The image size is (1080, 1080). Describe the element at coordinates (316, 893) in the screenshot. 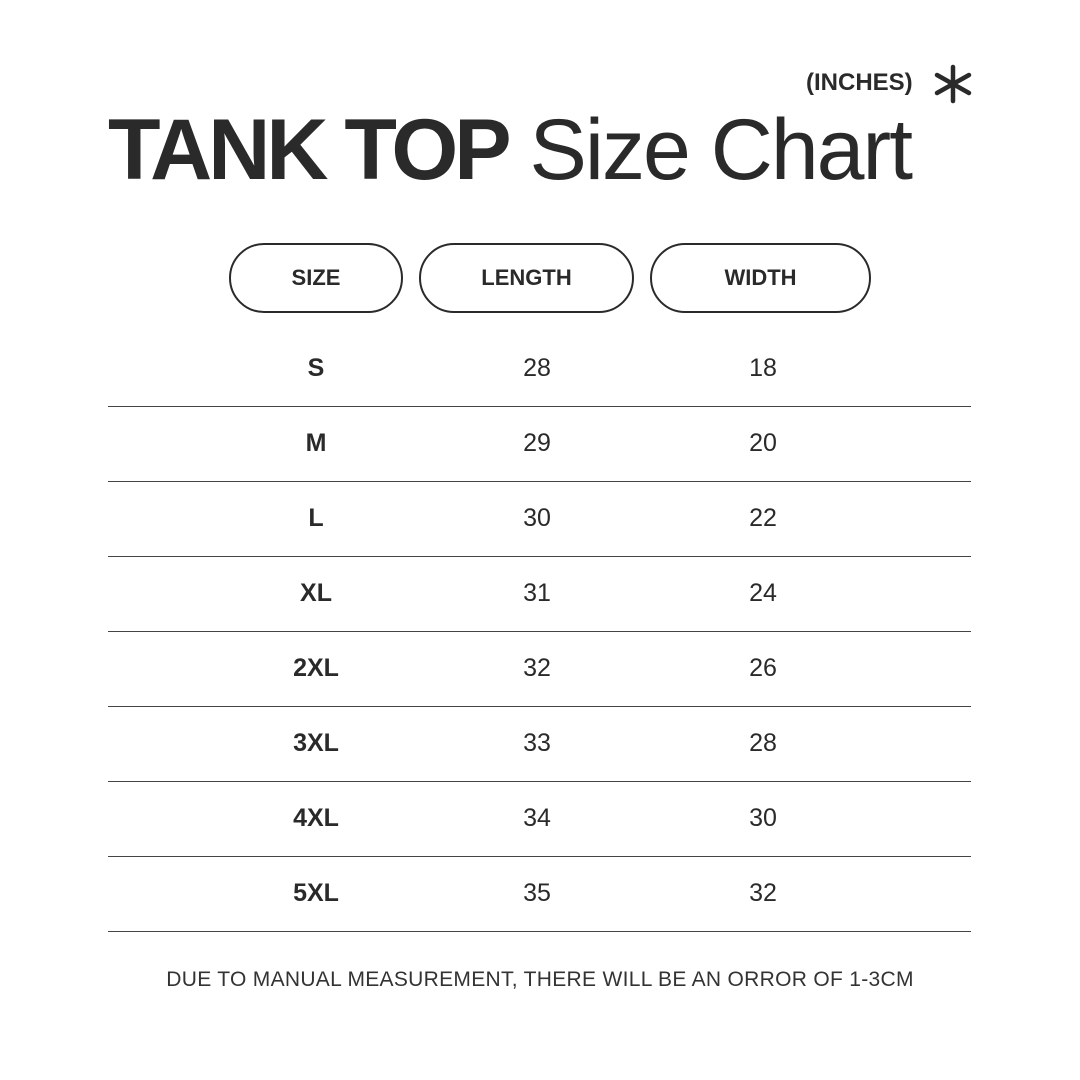

I see `cell-size: 5XL` at that location.